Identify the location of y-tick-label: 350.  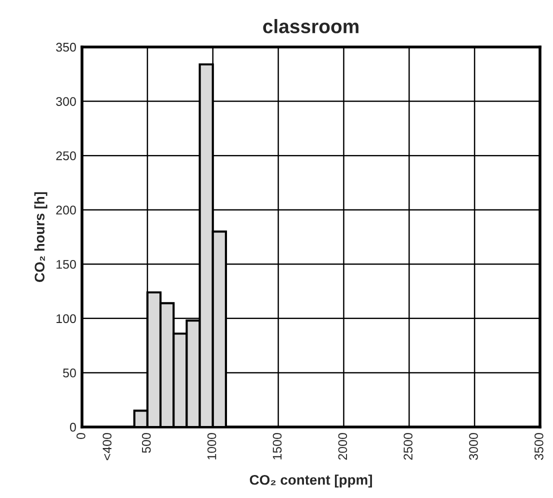
(66, 47).